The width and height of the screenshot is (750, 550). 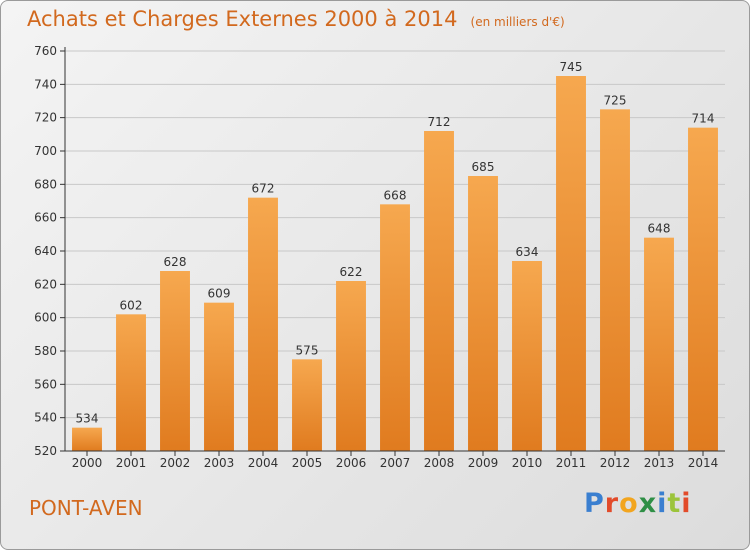 I want to click on bar-2001, so click(x=131, y=382).